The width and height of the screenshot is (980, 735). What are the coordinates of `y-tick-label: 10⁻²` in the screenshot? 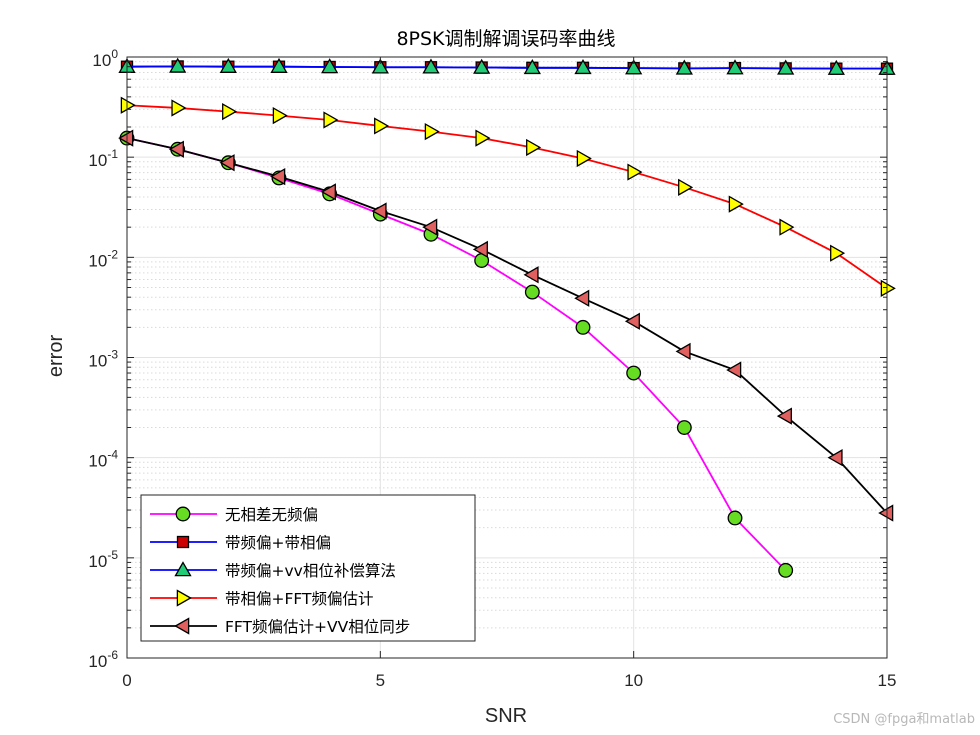 It's located at (103, 258).